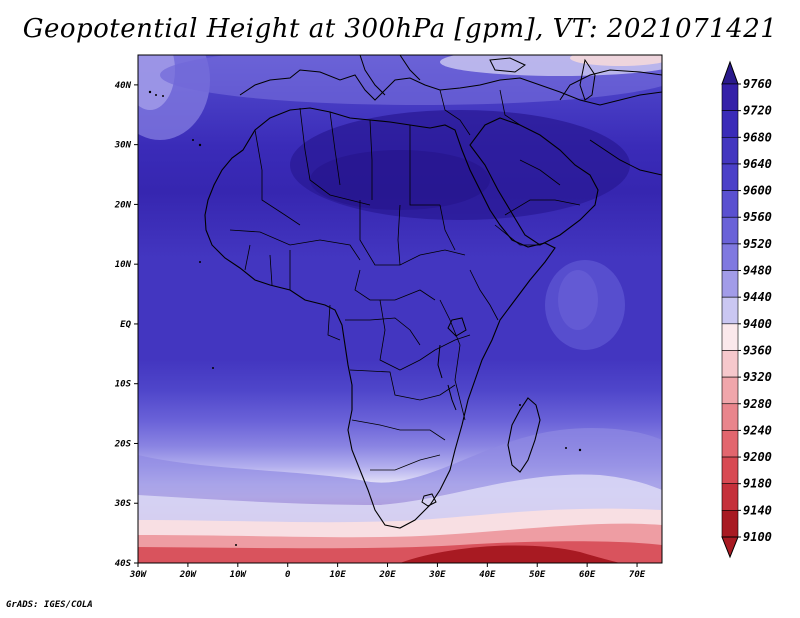  Describe the element at coordinates (757, 191) in the screenshot. I see `colorbar-label: 9600` at that location.